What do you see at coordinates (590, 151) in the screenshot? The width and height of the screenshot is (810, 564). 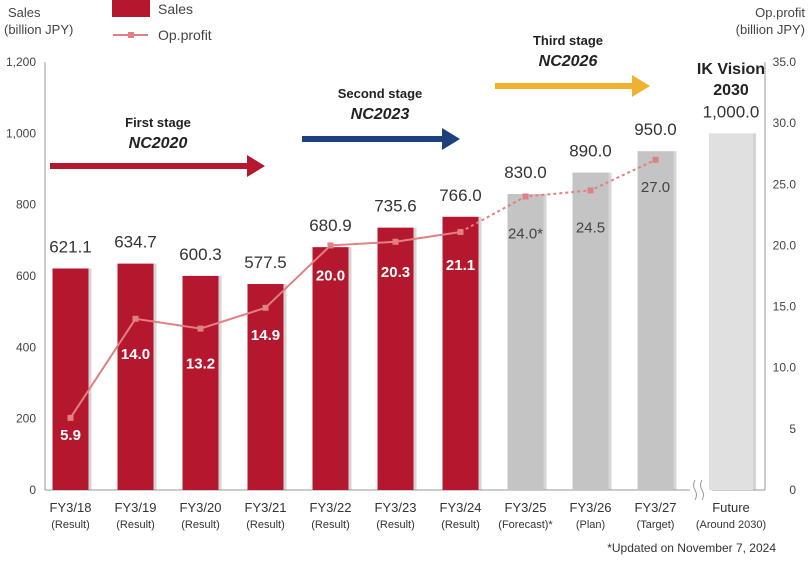 I see `sales-value-label: 890.0` at bounding box center [590, 151].